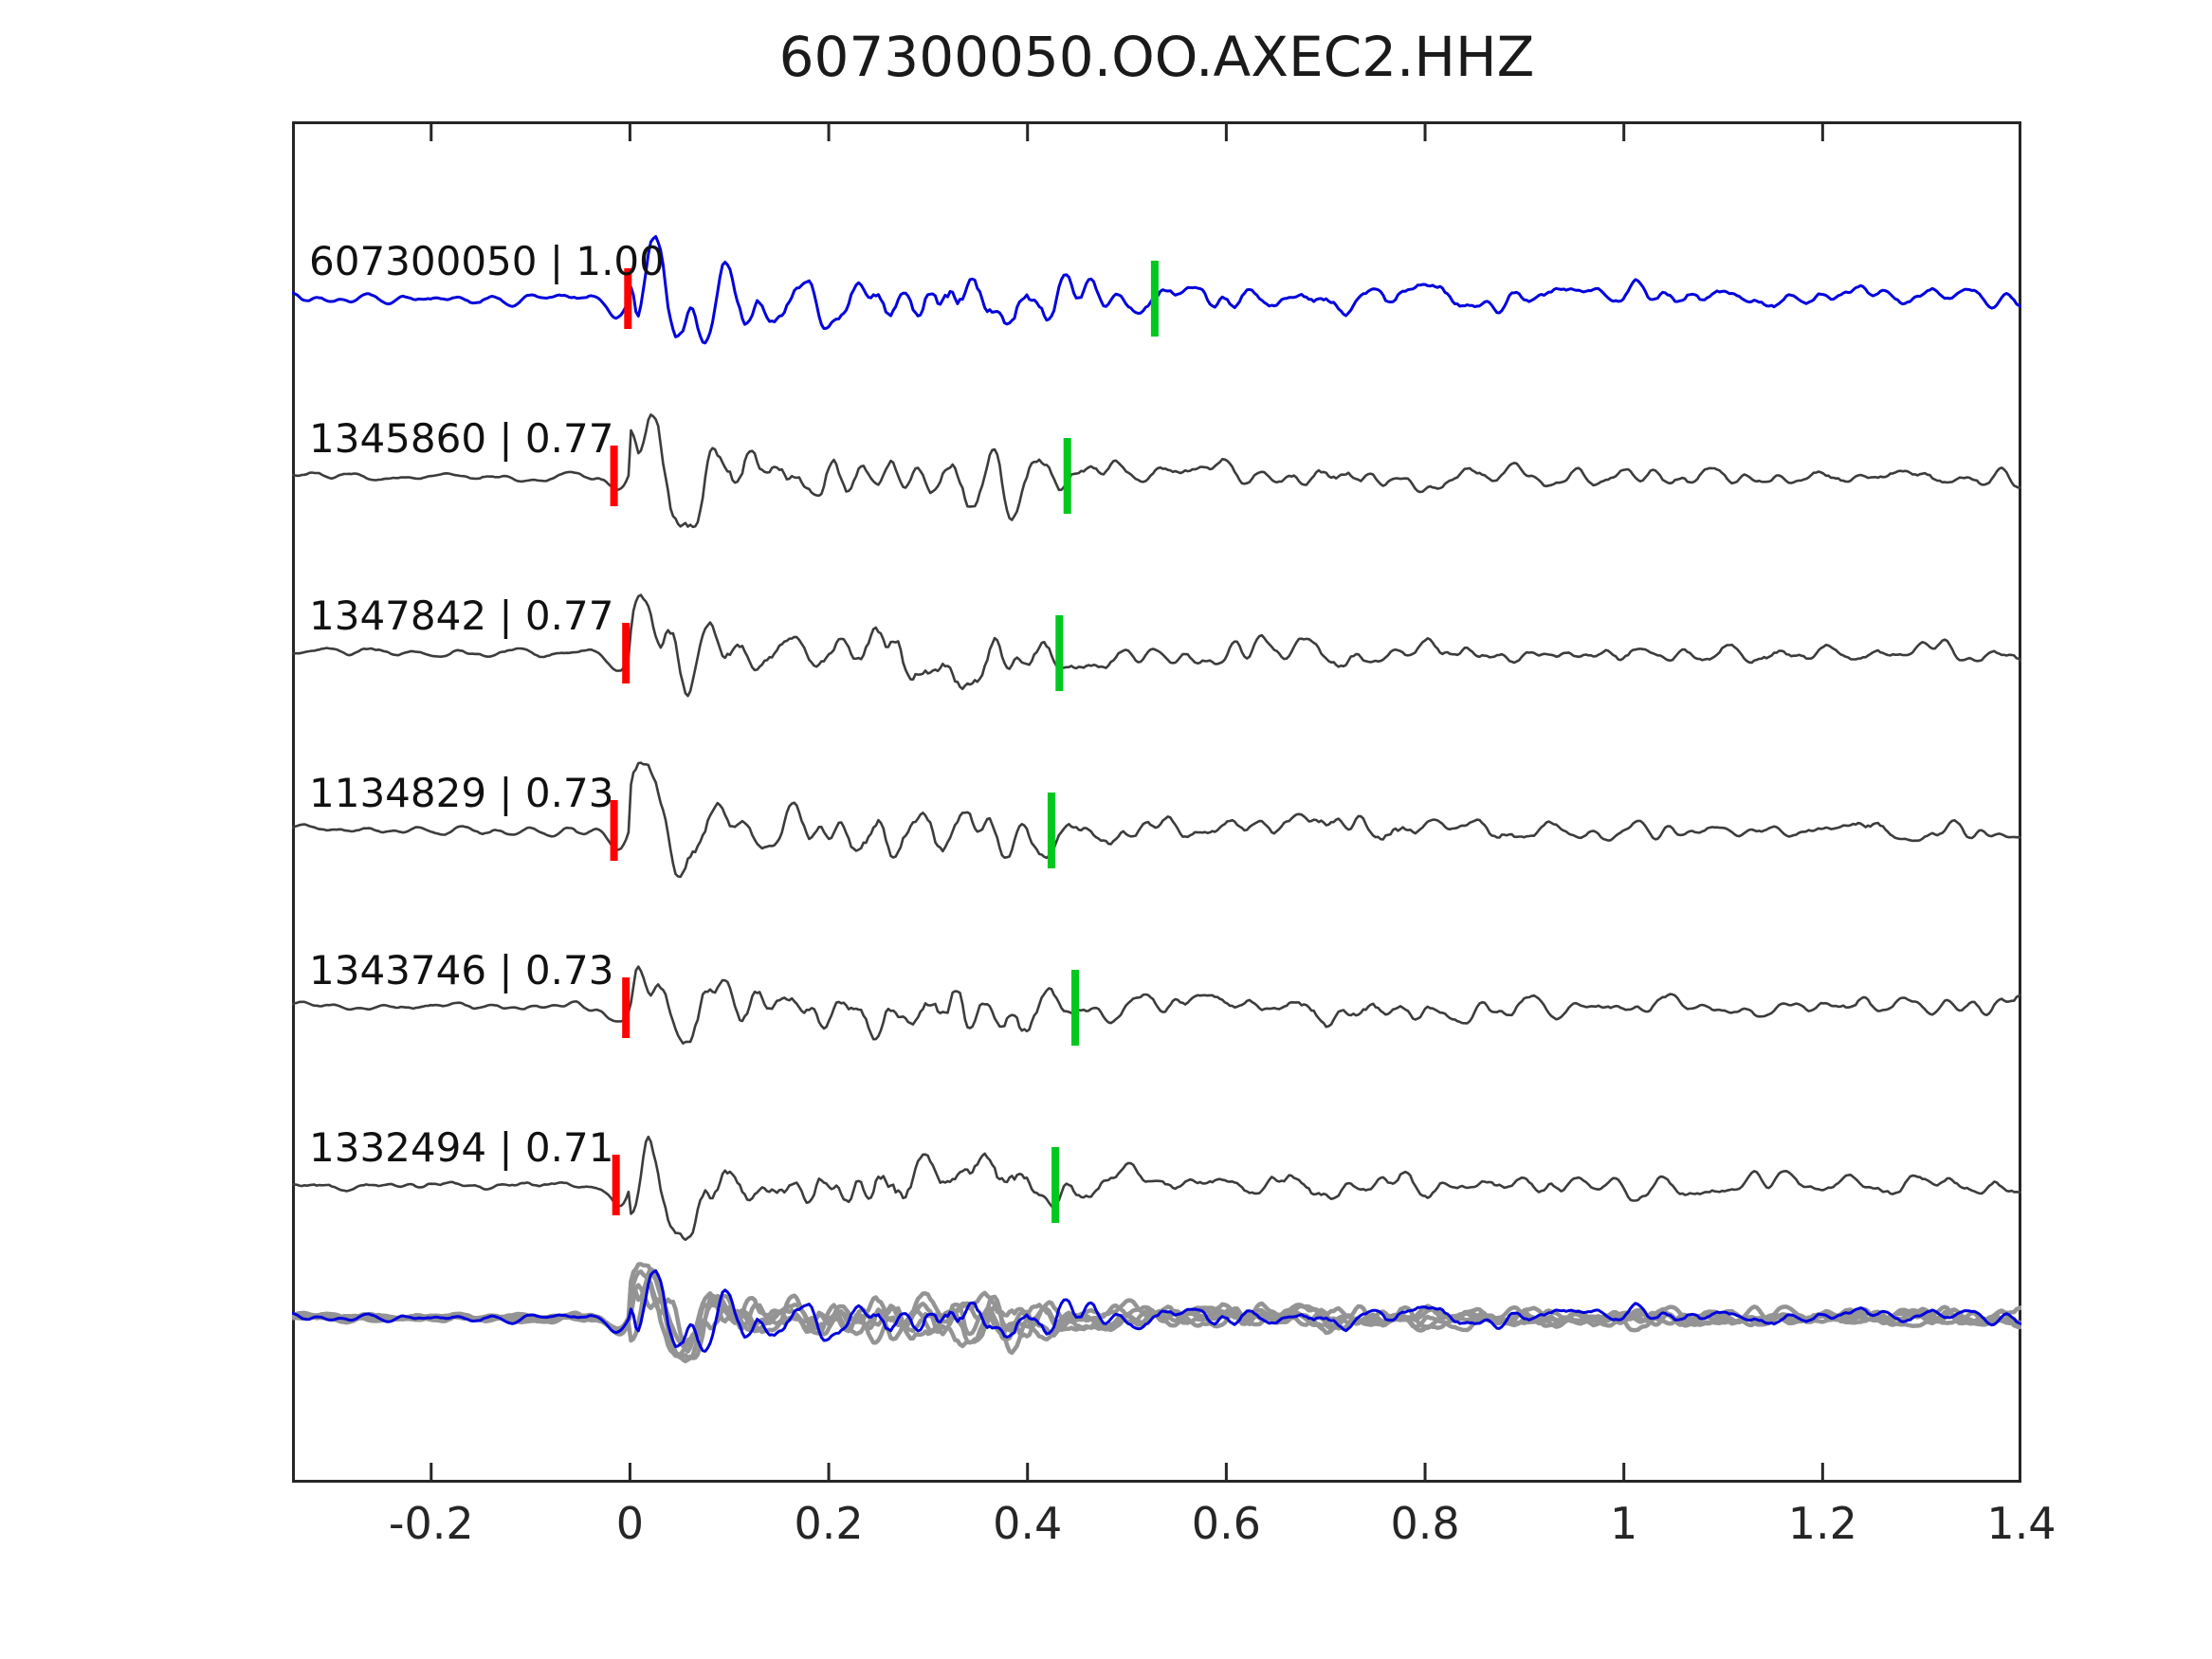 This screenshot has width=2212, height=1659. What do you see at coordinates (1624, 1523) in the screenshot?
I see `x-tick-label: 1` at bounding box center [1624, 1523].